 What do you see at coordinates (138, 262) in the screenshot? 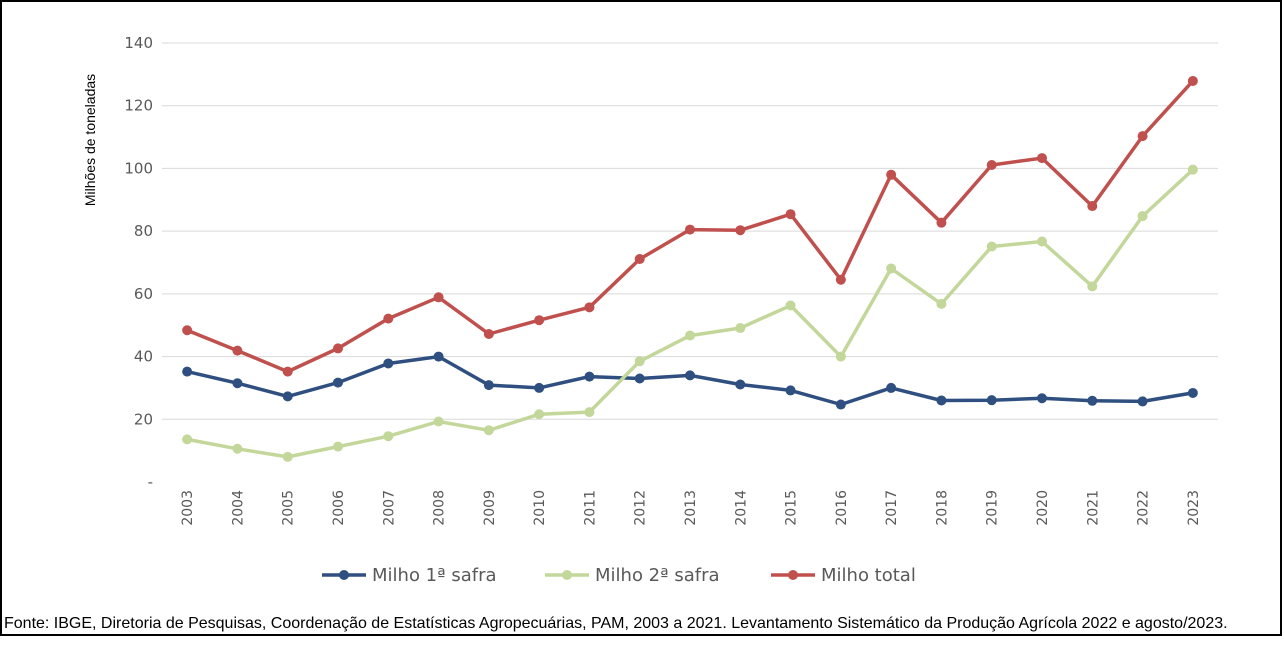
I see `y-axis-ticks: - 20 40 60 80 100 120 140` at bounding box center [138, 262].